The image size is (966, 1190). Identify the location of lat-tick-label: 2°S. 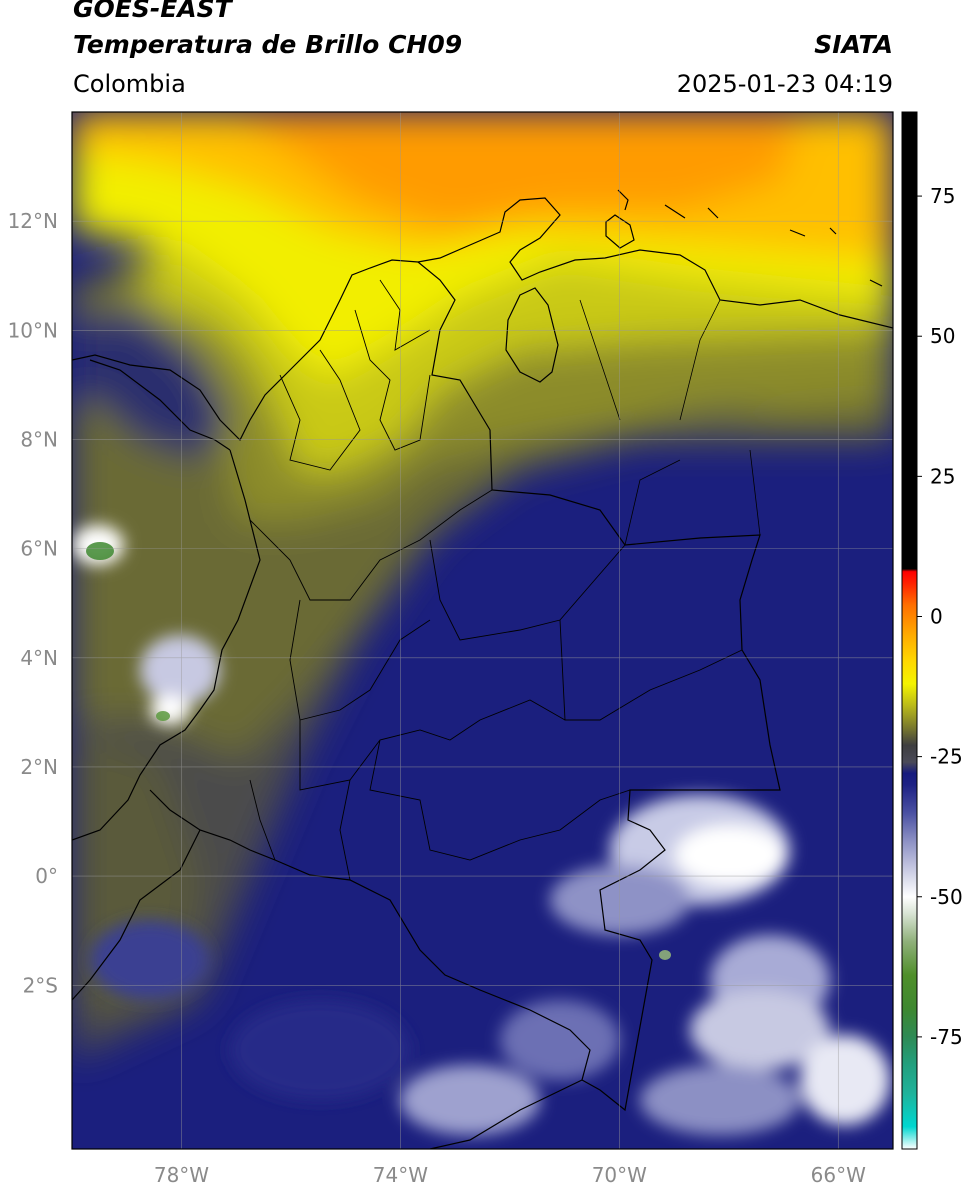
(40, 985).